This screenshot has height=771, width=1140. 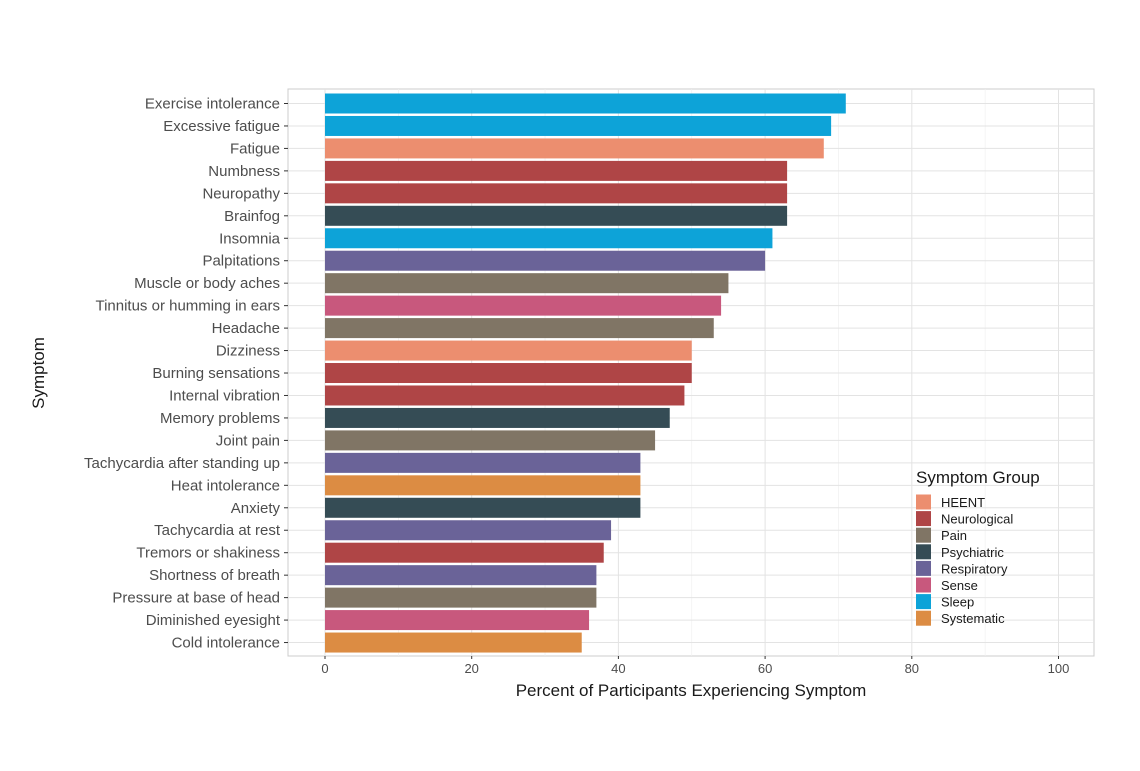 What do you see at coordinates (220, 418) in the screenshot?
I see `category-label: Memory problems` at bounding box center [220, 418].